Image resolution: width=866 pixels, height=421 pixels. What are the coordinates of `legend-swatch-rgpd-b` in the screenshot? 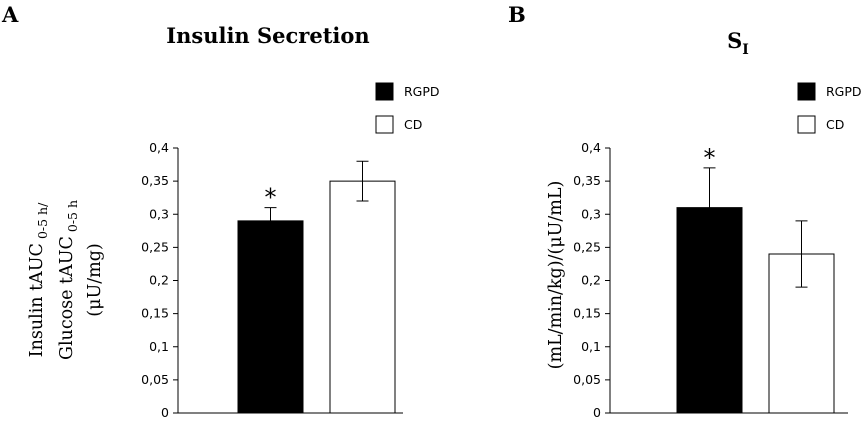 It's located at (806, 91).